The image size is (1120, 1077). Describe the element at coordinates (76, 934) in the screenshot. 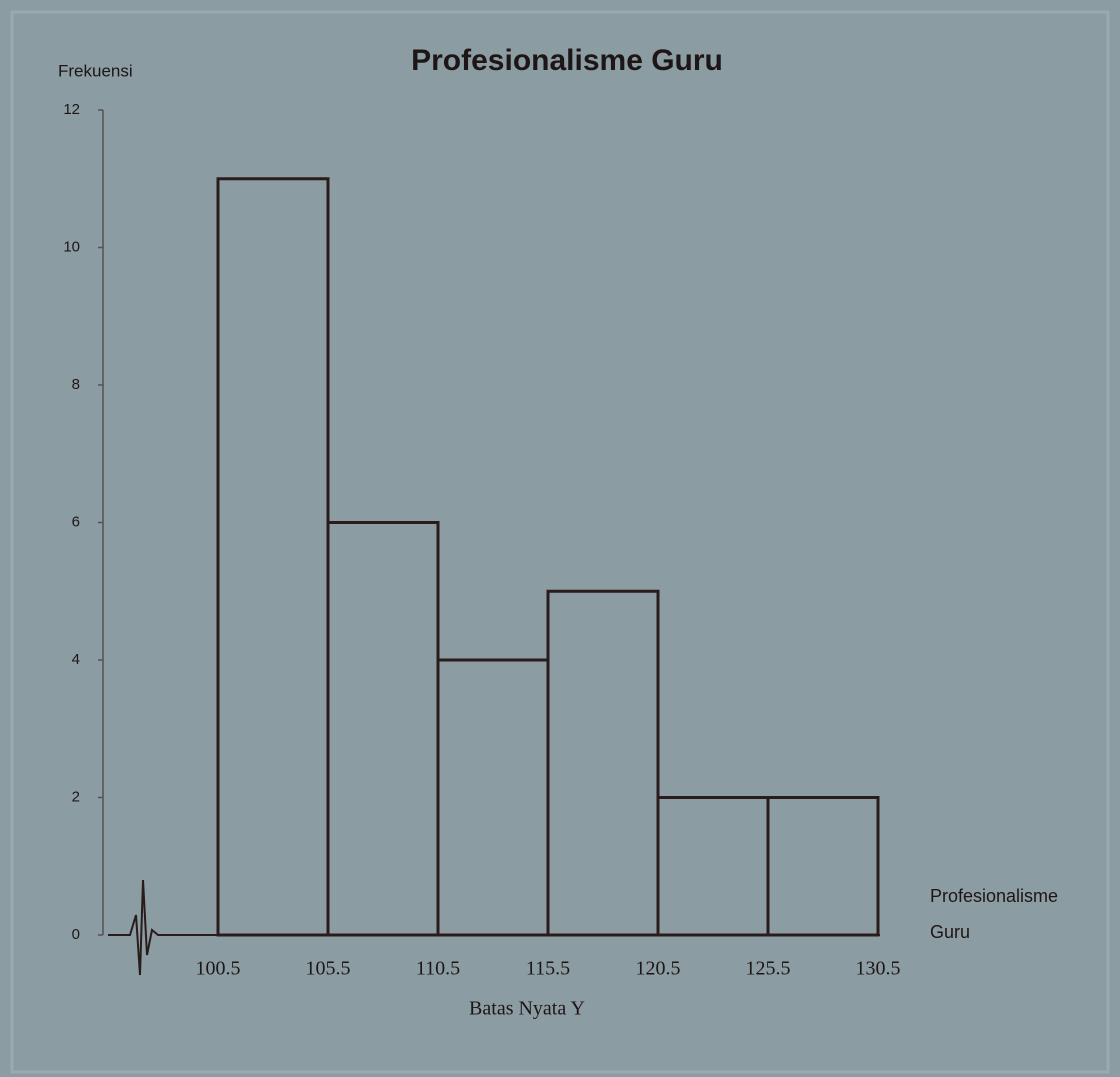

I see `y-tick-label: 0` at that location.